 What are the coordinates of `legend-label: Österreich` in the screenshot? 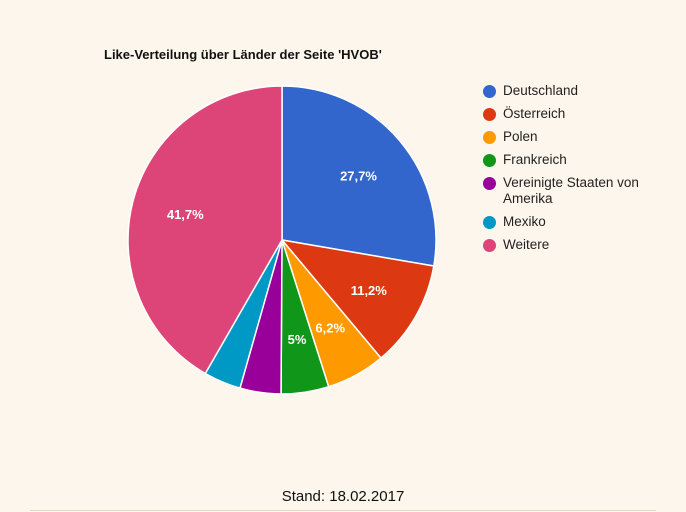 It's located at (534, 113).